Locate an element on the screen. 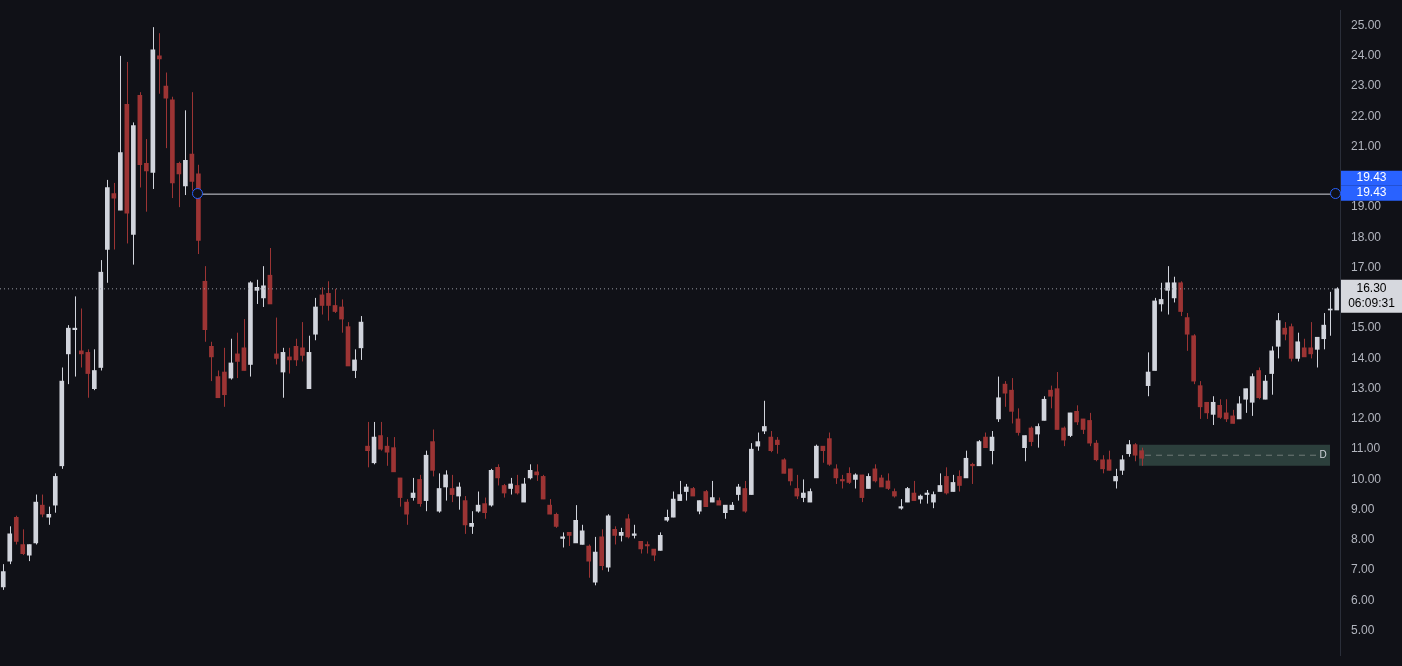 This screenshot has width=1402, height=666. y-tick-label: 6.00 is located at coordinates (1363, 599).